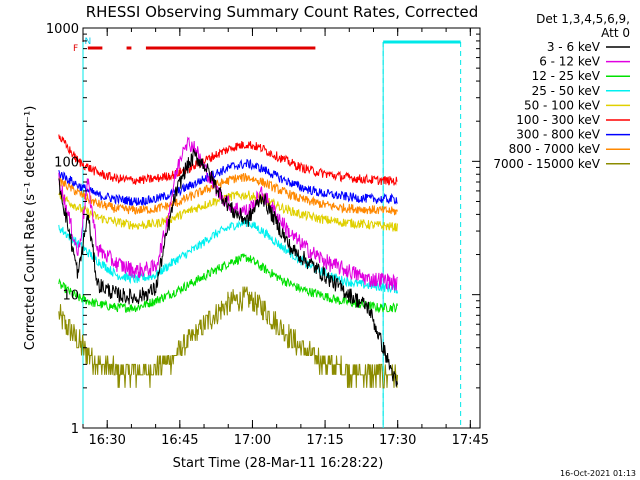 The height and width of the screenshot is (480, 640). What do you see at coordinates (62, 29) in the screenshot?
I see `y-tick-label: 1000` at bounding box center [62, 29].